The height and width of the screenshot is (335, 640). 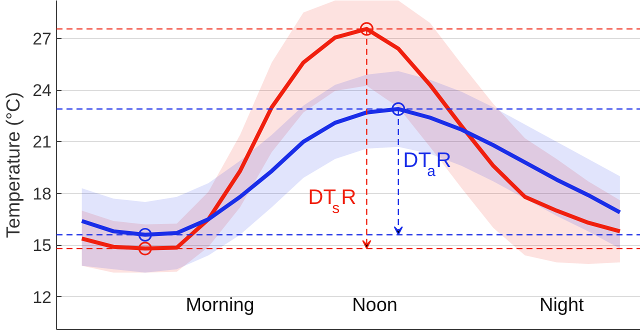 I want to click on y-tick-label: 18, so click(x=42, y=194).